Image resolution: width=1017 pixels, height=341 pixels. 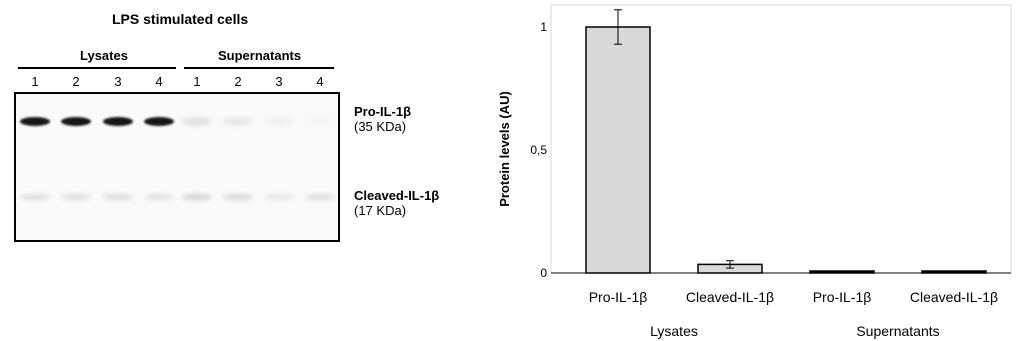 I want to click on cleaved-il1b-size: (17 KDa), so click(x=380, y=210).